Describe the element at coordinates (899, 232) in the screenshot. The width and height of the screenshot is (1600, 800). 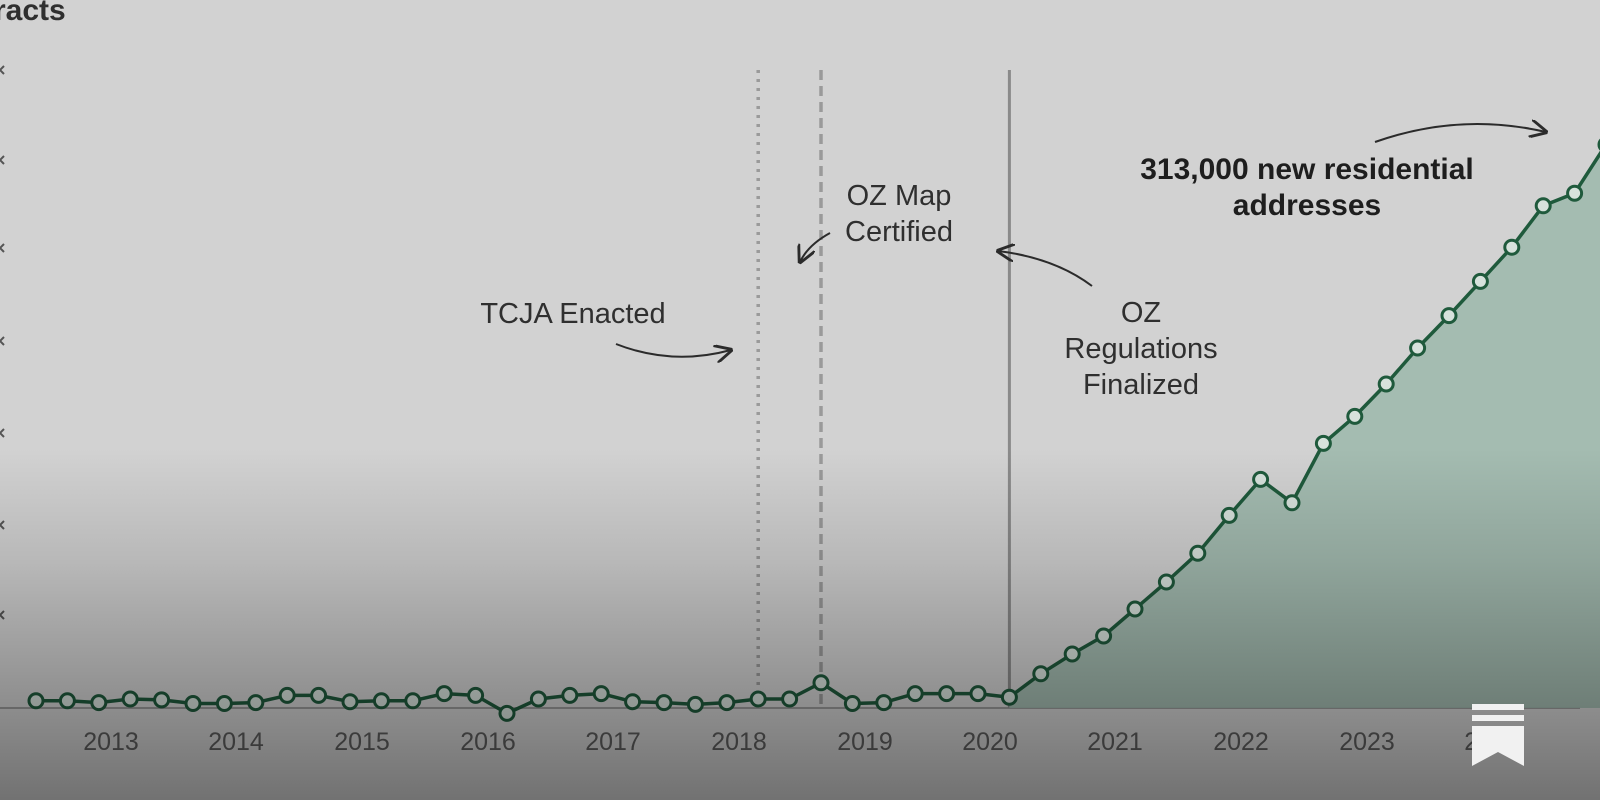
I see `annotation-ozmap-label: Certified` at that location.